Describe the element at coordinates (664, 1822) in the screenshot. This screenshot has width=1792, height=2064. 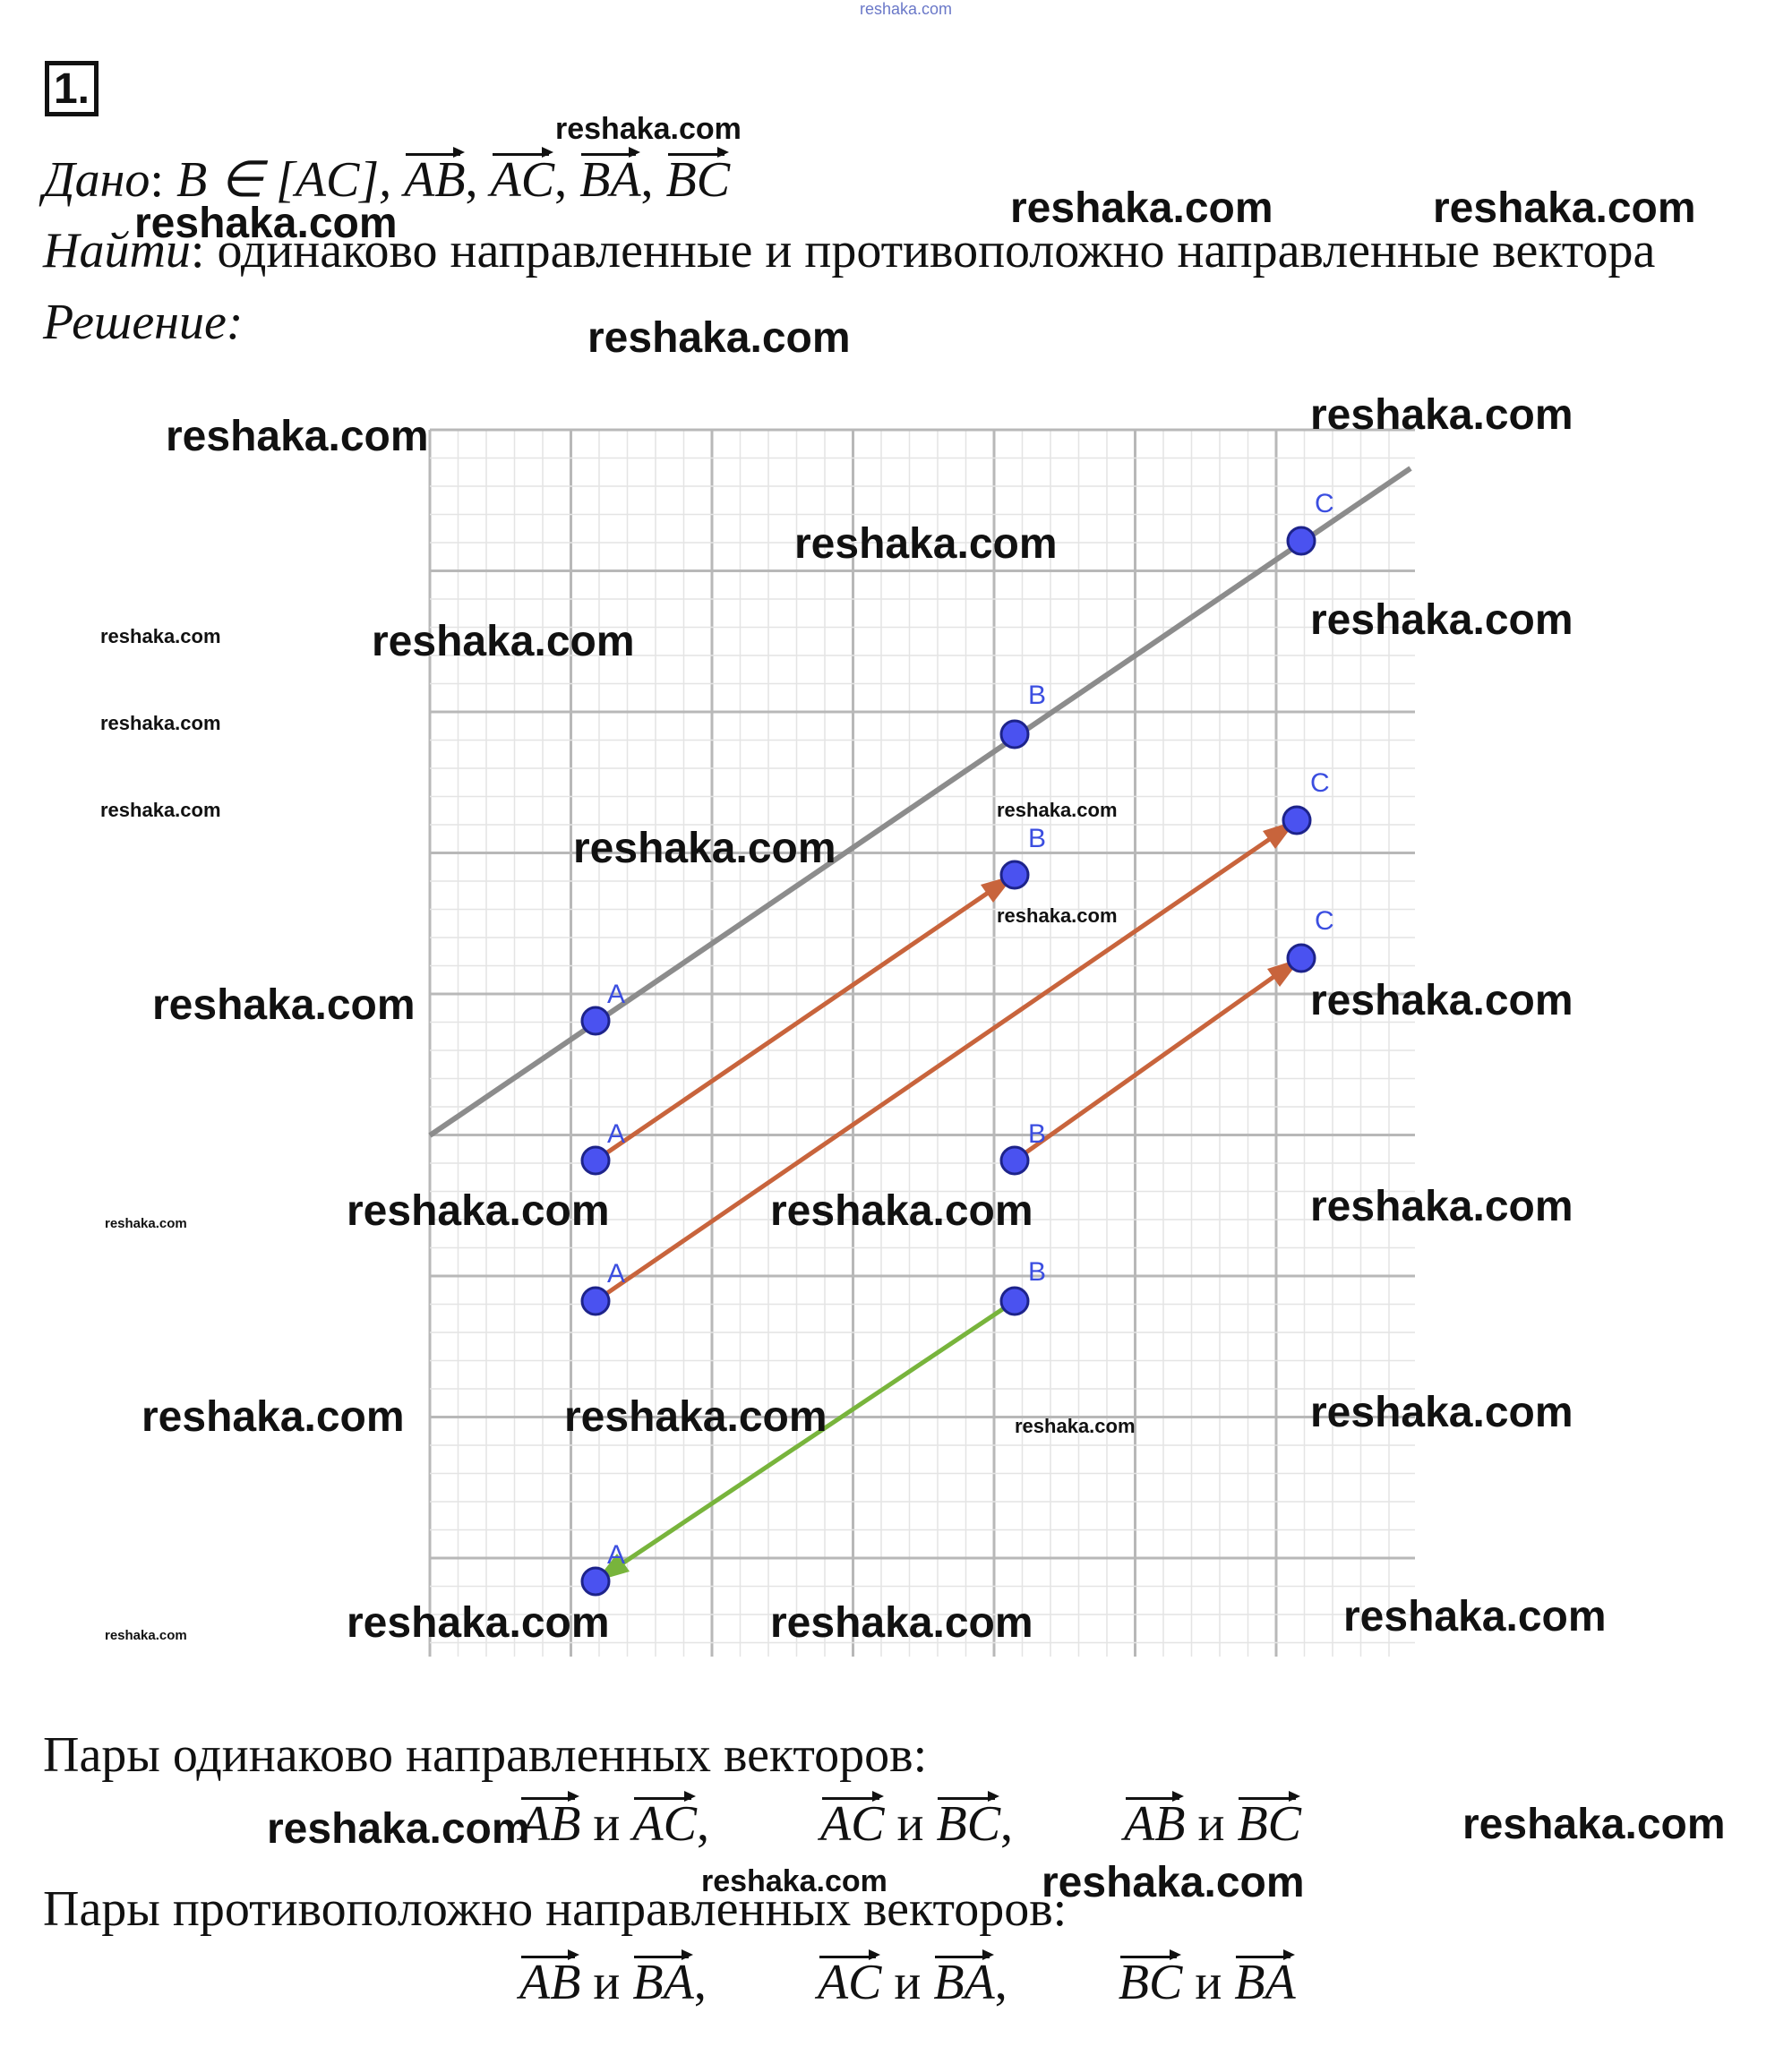
I see `same-pair-1-v2: AC` at that location.